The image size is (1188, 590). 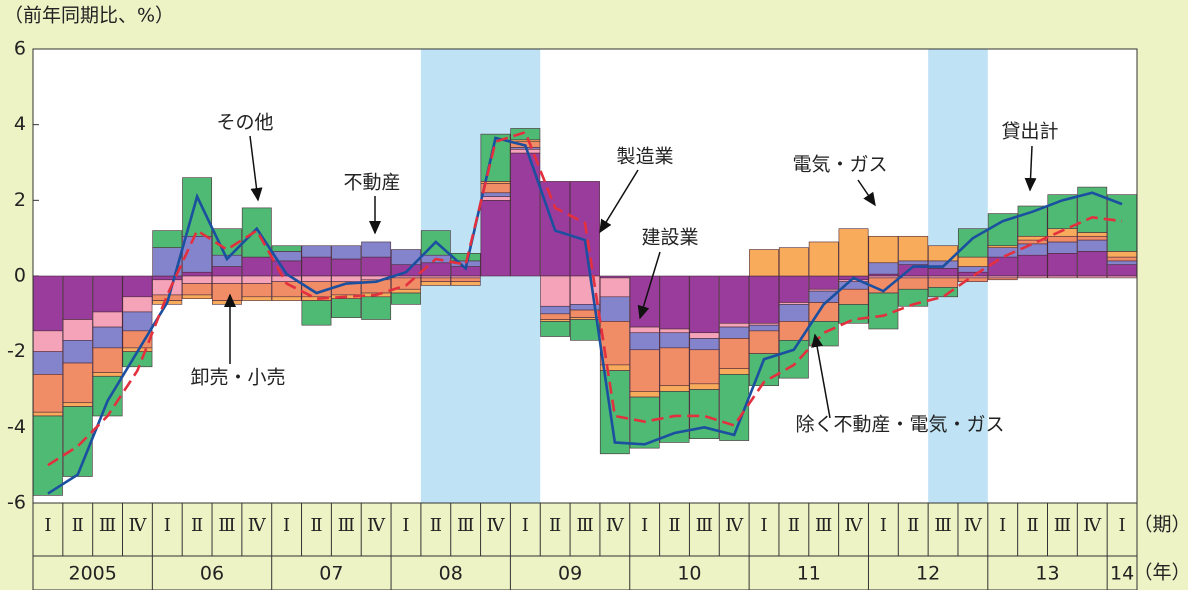 I want to click on y-tick-label: -4, so click(x=16, y=427).